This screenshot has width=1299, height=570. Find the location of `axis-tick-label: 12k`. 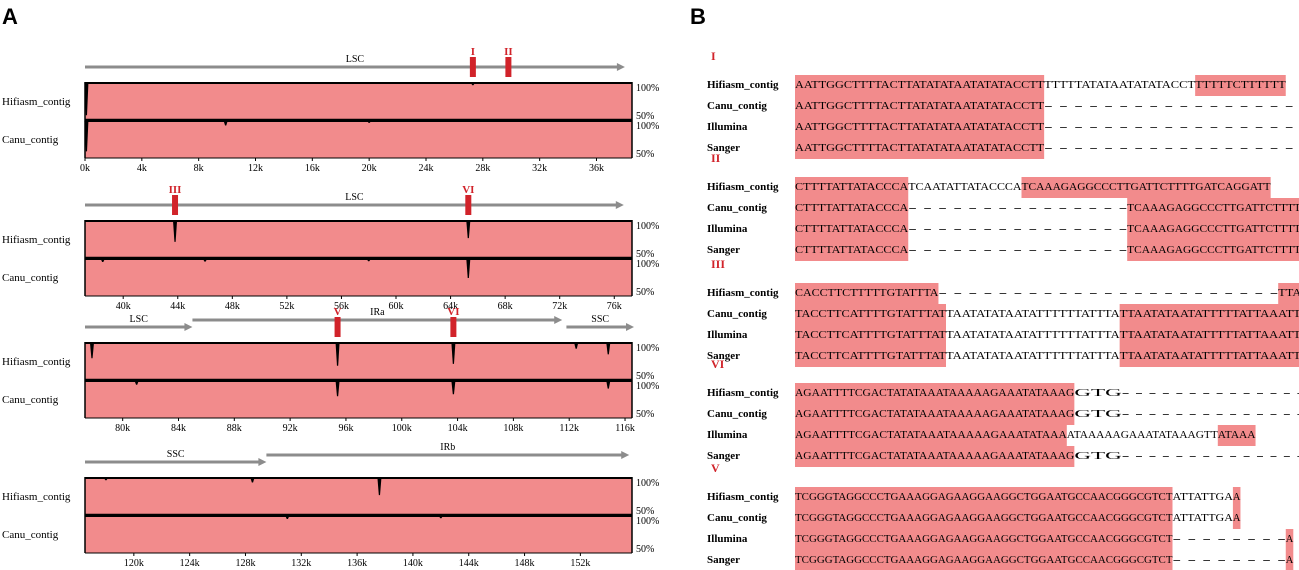

axis-tick-label: 12k is located at coordinates (255, 168).